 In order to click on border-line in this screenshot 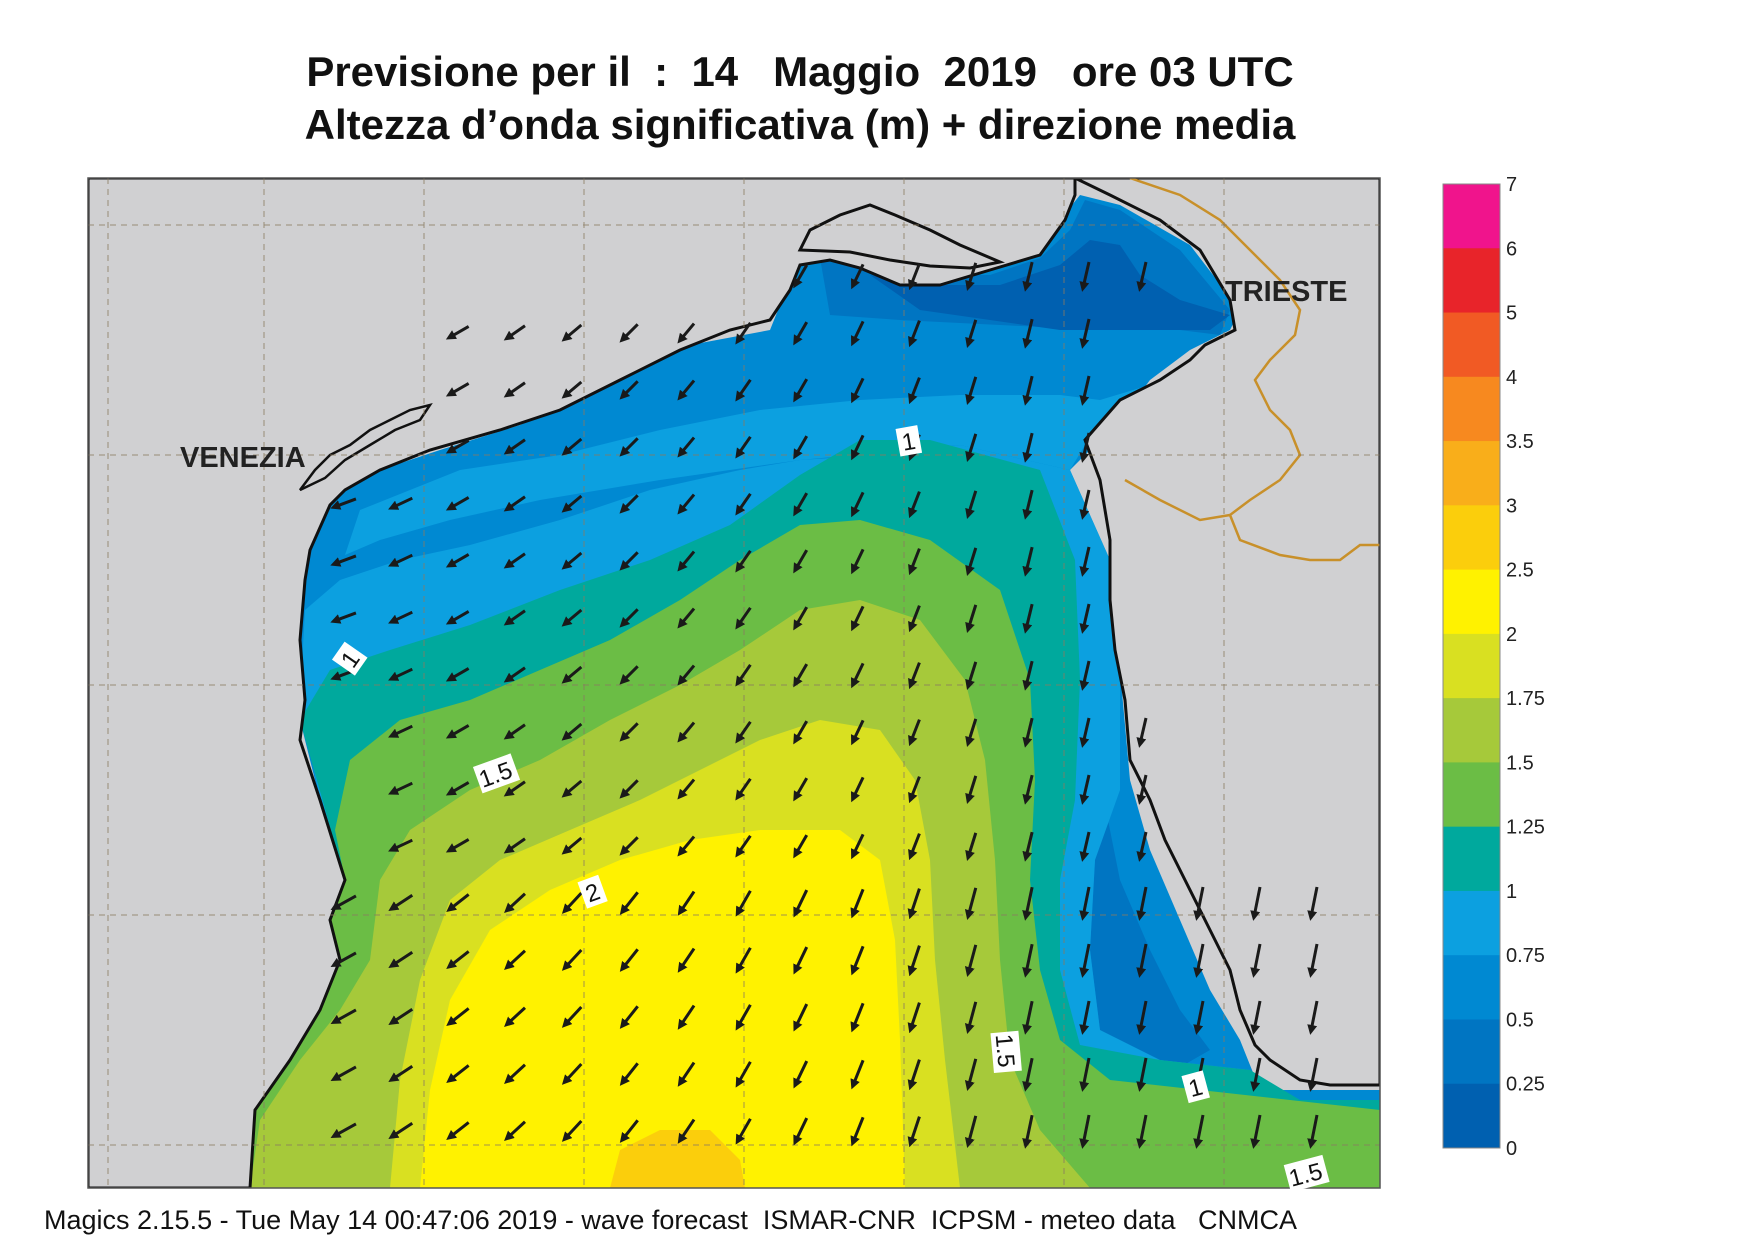, I will do `click(1254, 370)`.